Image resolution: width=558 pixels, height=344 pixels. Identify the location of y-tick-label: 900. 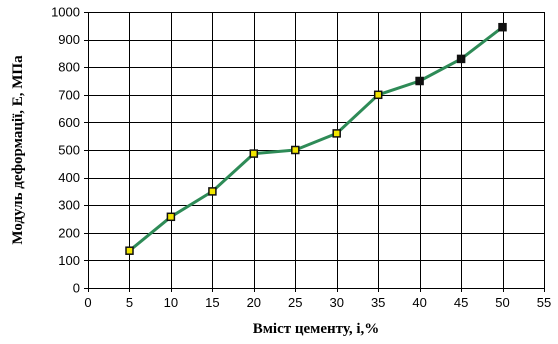
(69, 39).